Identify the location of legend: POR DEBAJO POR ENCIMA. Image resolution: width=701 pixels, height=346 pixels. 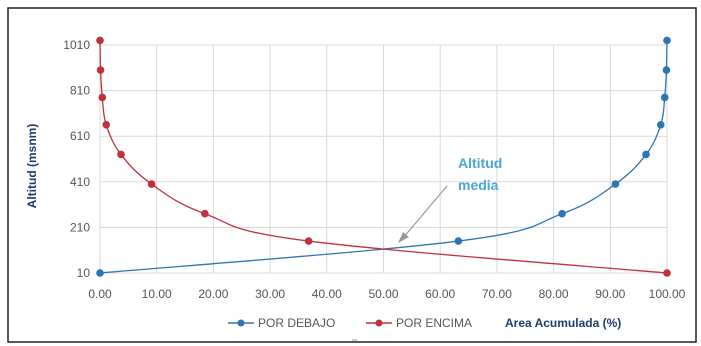
(350, 323).